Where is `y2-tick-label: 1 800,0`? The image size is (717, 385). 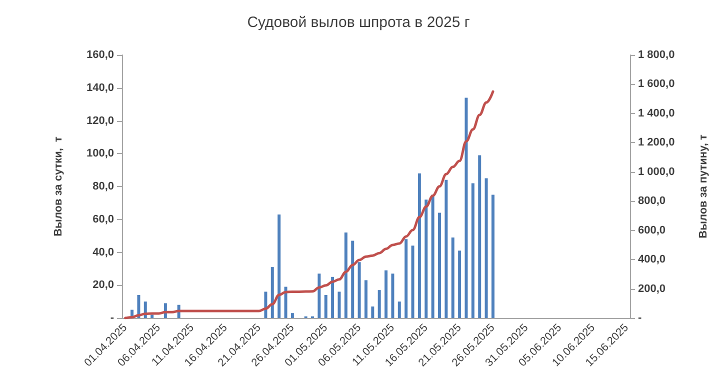 y2-tick-label: 1 800,0 is located at coordinates (656, 55).